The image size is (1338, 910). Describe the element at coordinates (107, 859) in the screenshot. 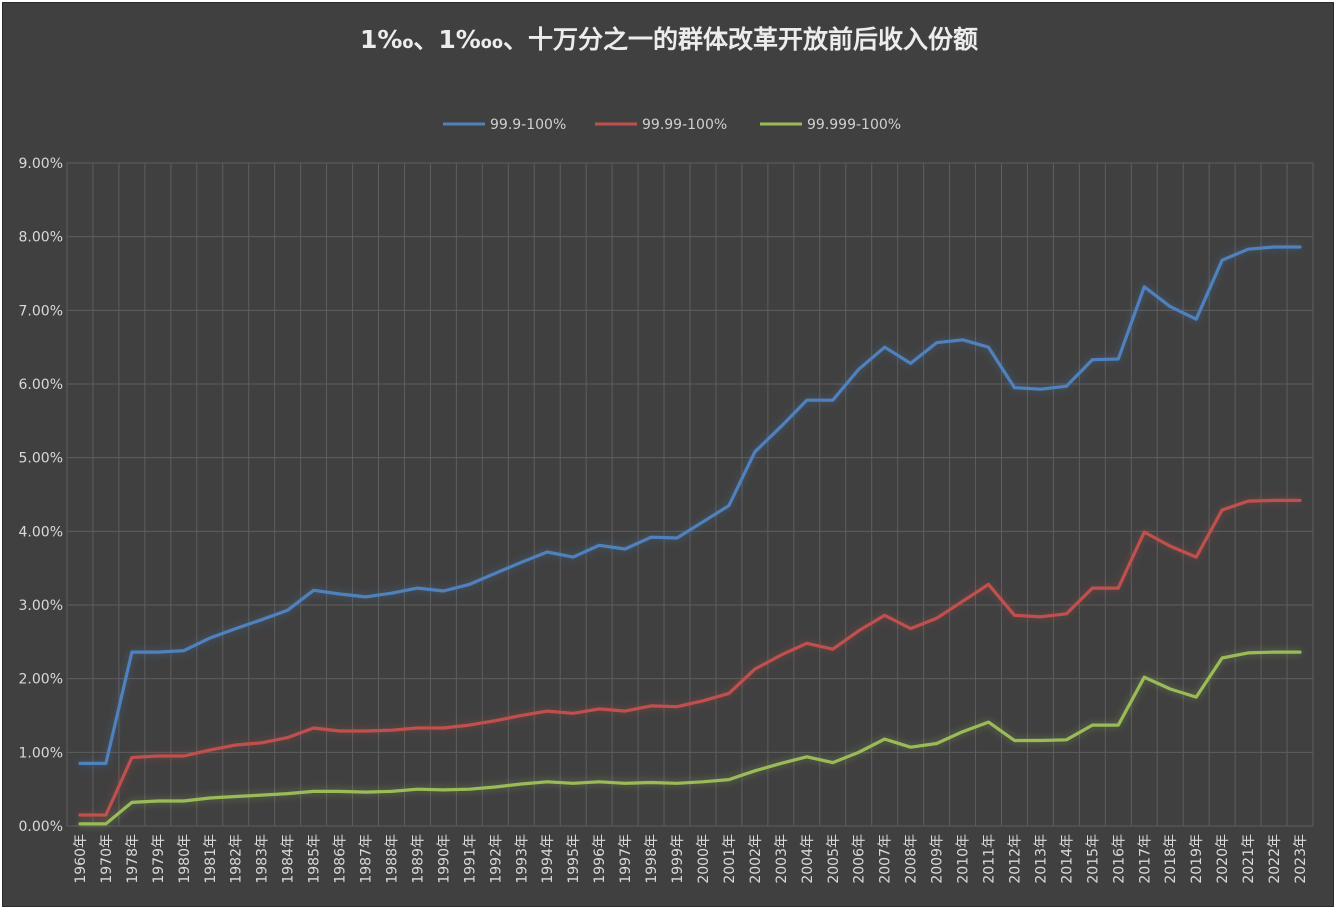

I see `x-tick-label: 1970年` at that location.